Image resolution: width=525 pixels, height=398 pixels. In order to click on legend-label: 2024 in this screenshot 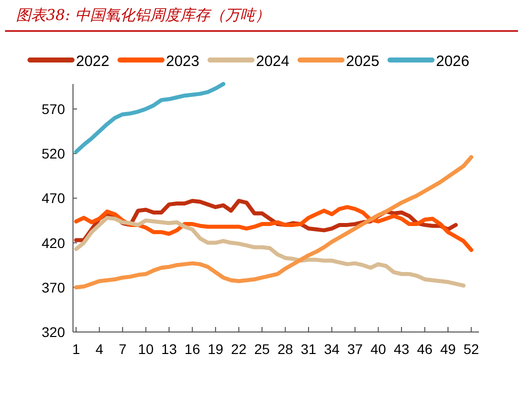, I will do `click(273, 61)`.